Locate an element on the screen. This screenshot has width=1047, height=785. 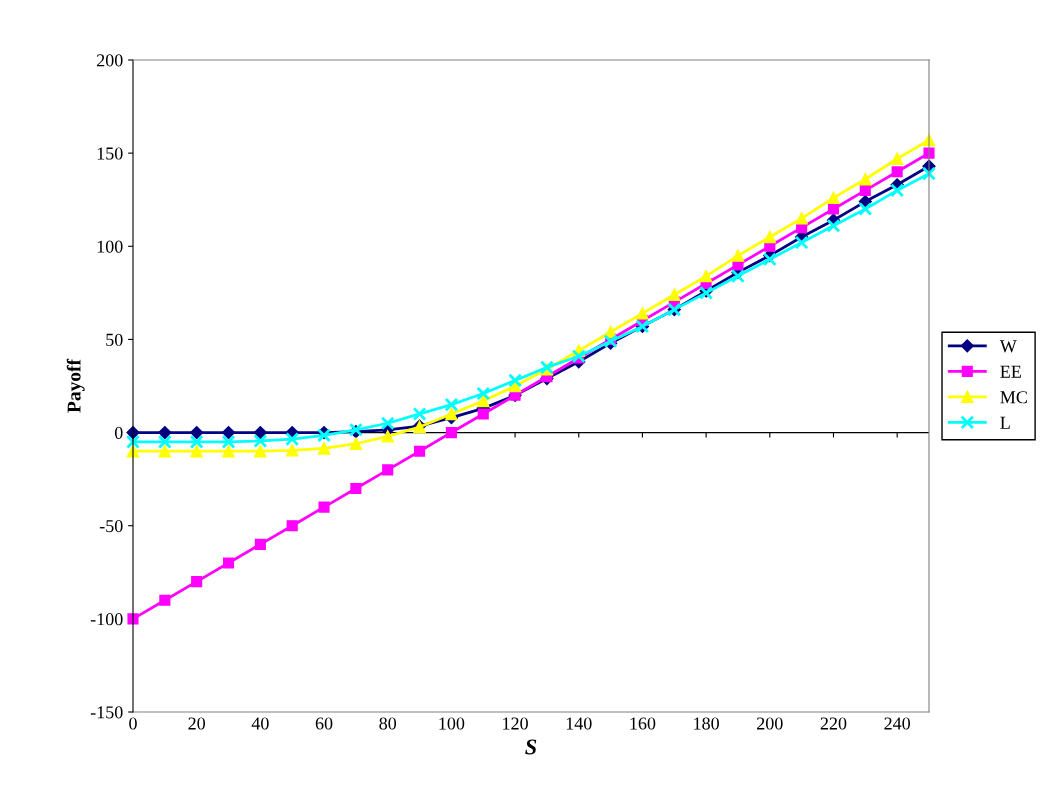
x-tick-label: 120 is located at coordinates (515, 723).